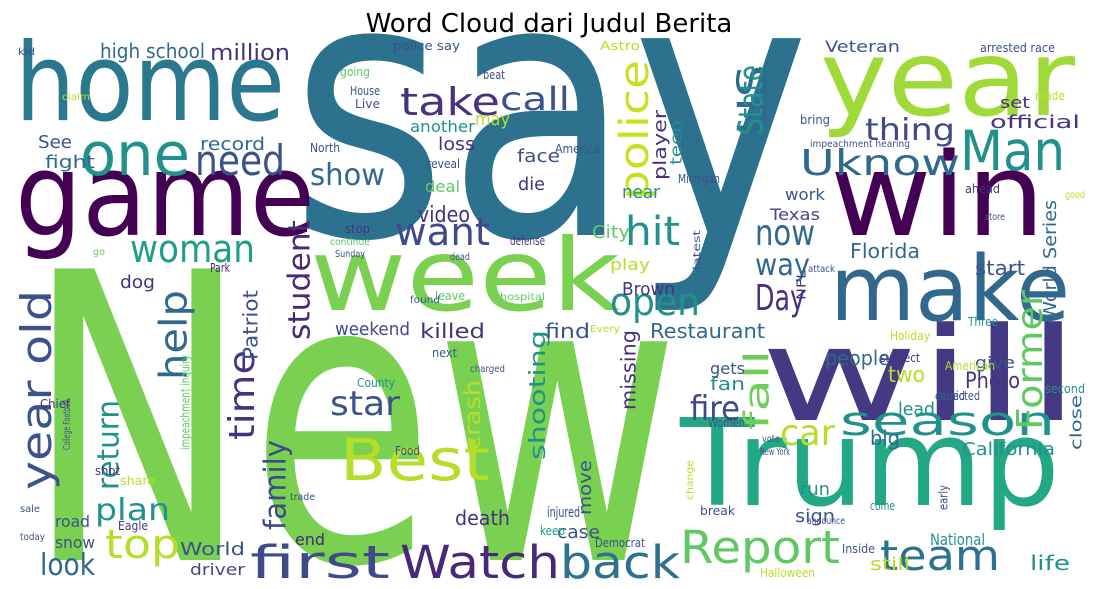 This screenshot has width=1098, height=589. I want to click on word: plan, so click(132, 510).